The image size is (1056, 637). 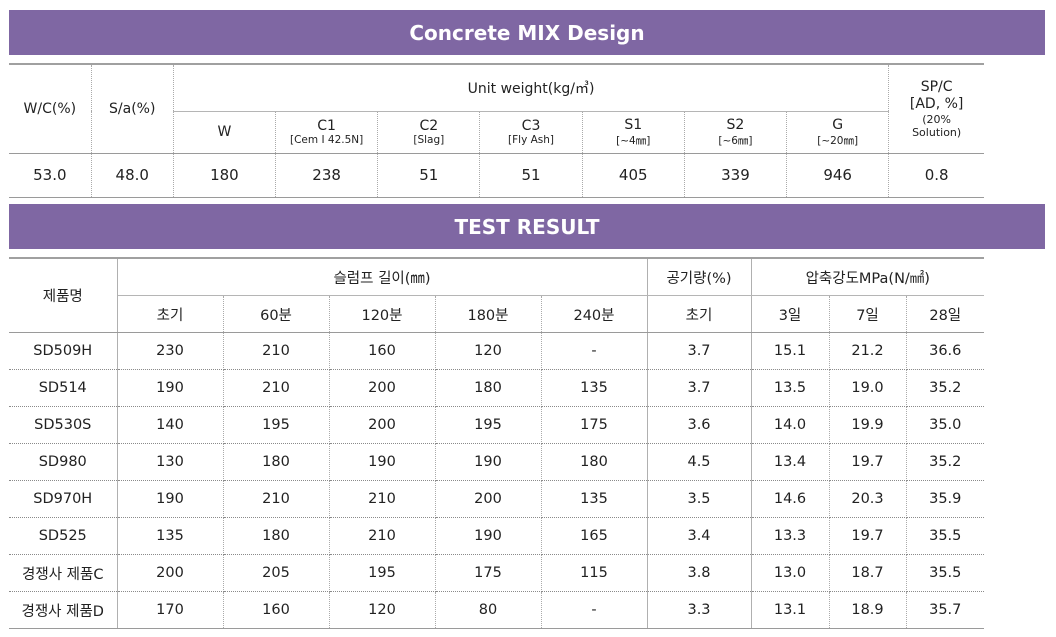 I want to click on compressive-strength-header: 압축강도MPa(N/㎟), so click(x=868, y=277).